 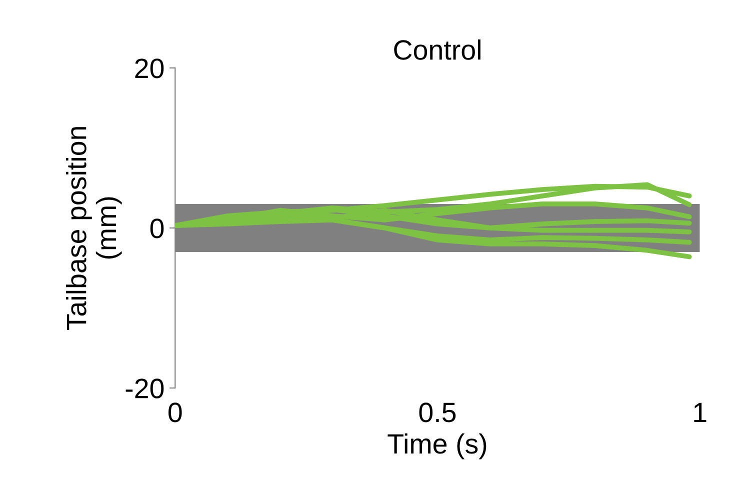 I want to click on y-axis-title: Tailbase position (mm), so click(x=94, y=228).